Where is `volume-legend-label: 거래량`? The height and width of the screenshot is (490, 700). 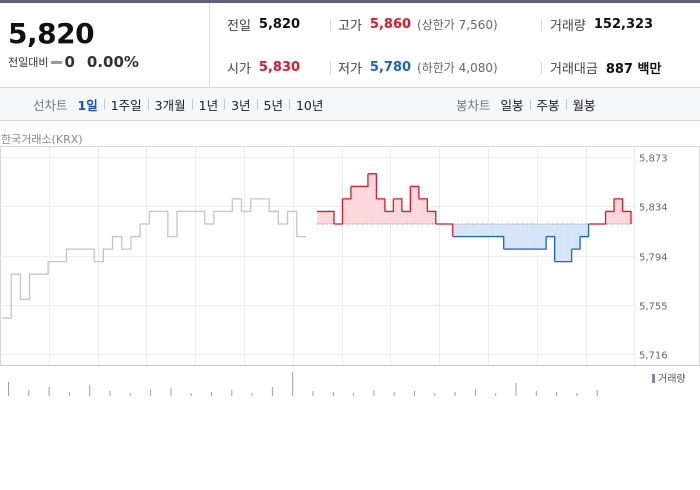 volume-legend-label: 거래량 is located at coordinates (672, 379).